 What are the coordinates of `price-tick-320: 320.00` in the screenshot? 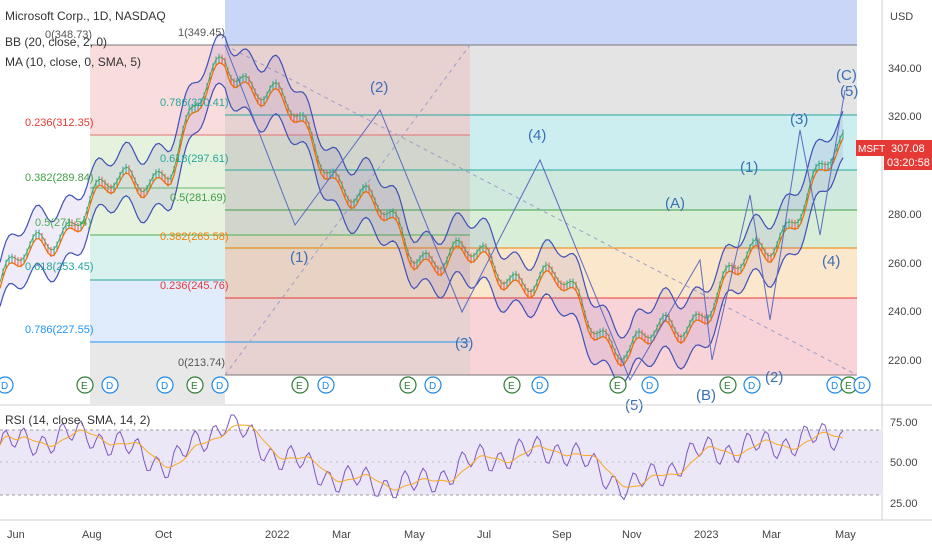 It's located at (905, 117).